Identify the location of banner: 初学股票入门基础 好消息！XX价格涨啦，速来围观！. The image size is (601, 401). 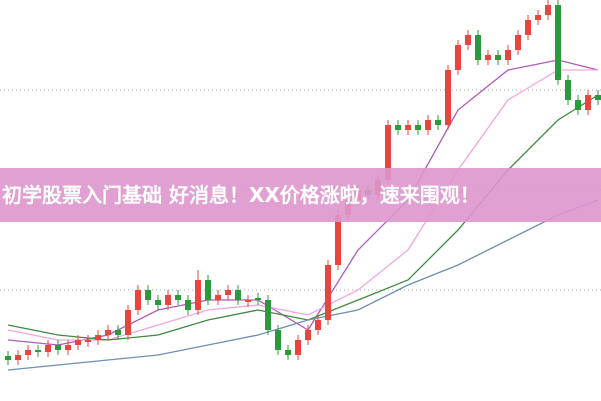
(300, 195).